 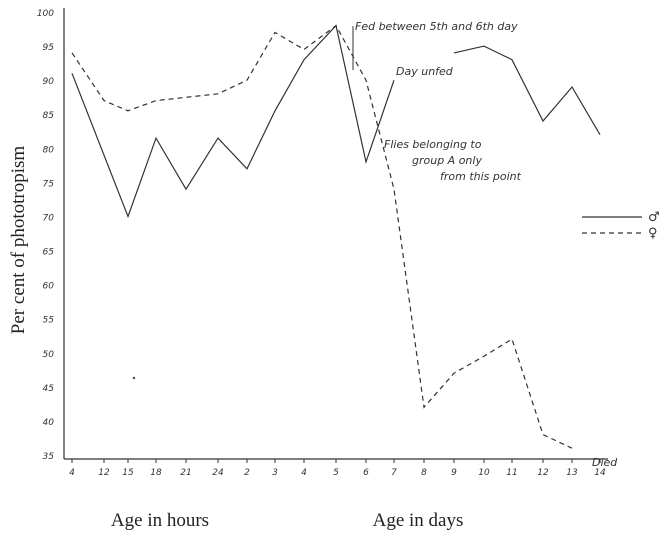 What do you see at coordinates (49, 82) in the screenshot?
I see `y-tick-label: 90` at bounding box center [49, 82].